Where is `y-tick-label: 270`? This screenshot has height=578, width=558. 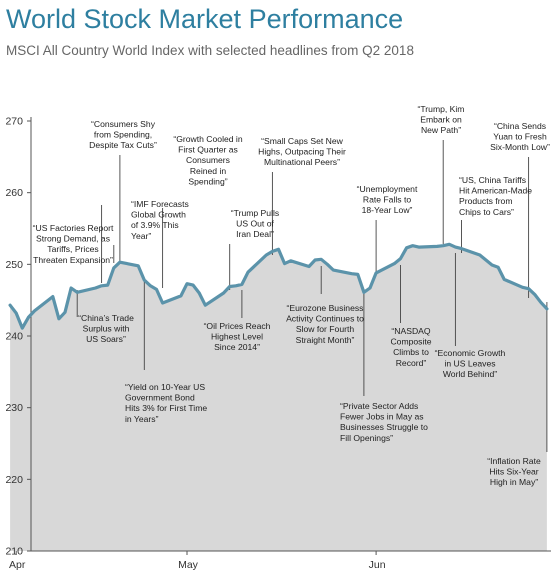 y-tick-label: 270 is located at coordinates (14, 122).